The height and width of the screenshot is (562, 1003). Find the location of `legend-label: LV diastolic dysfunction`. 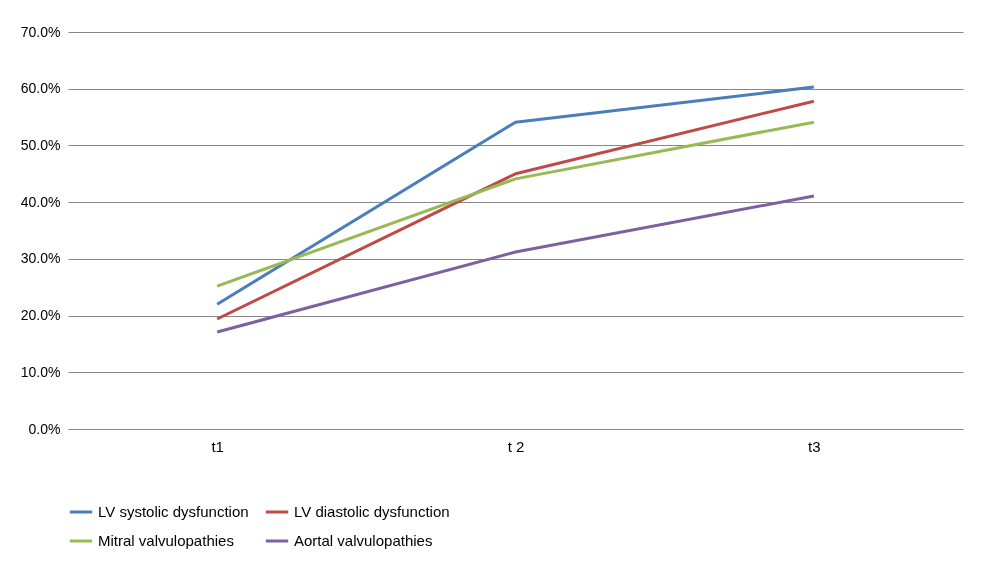

legend-label: LV diastolic dysfunction is located at coordinates (372, 511).